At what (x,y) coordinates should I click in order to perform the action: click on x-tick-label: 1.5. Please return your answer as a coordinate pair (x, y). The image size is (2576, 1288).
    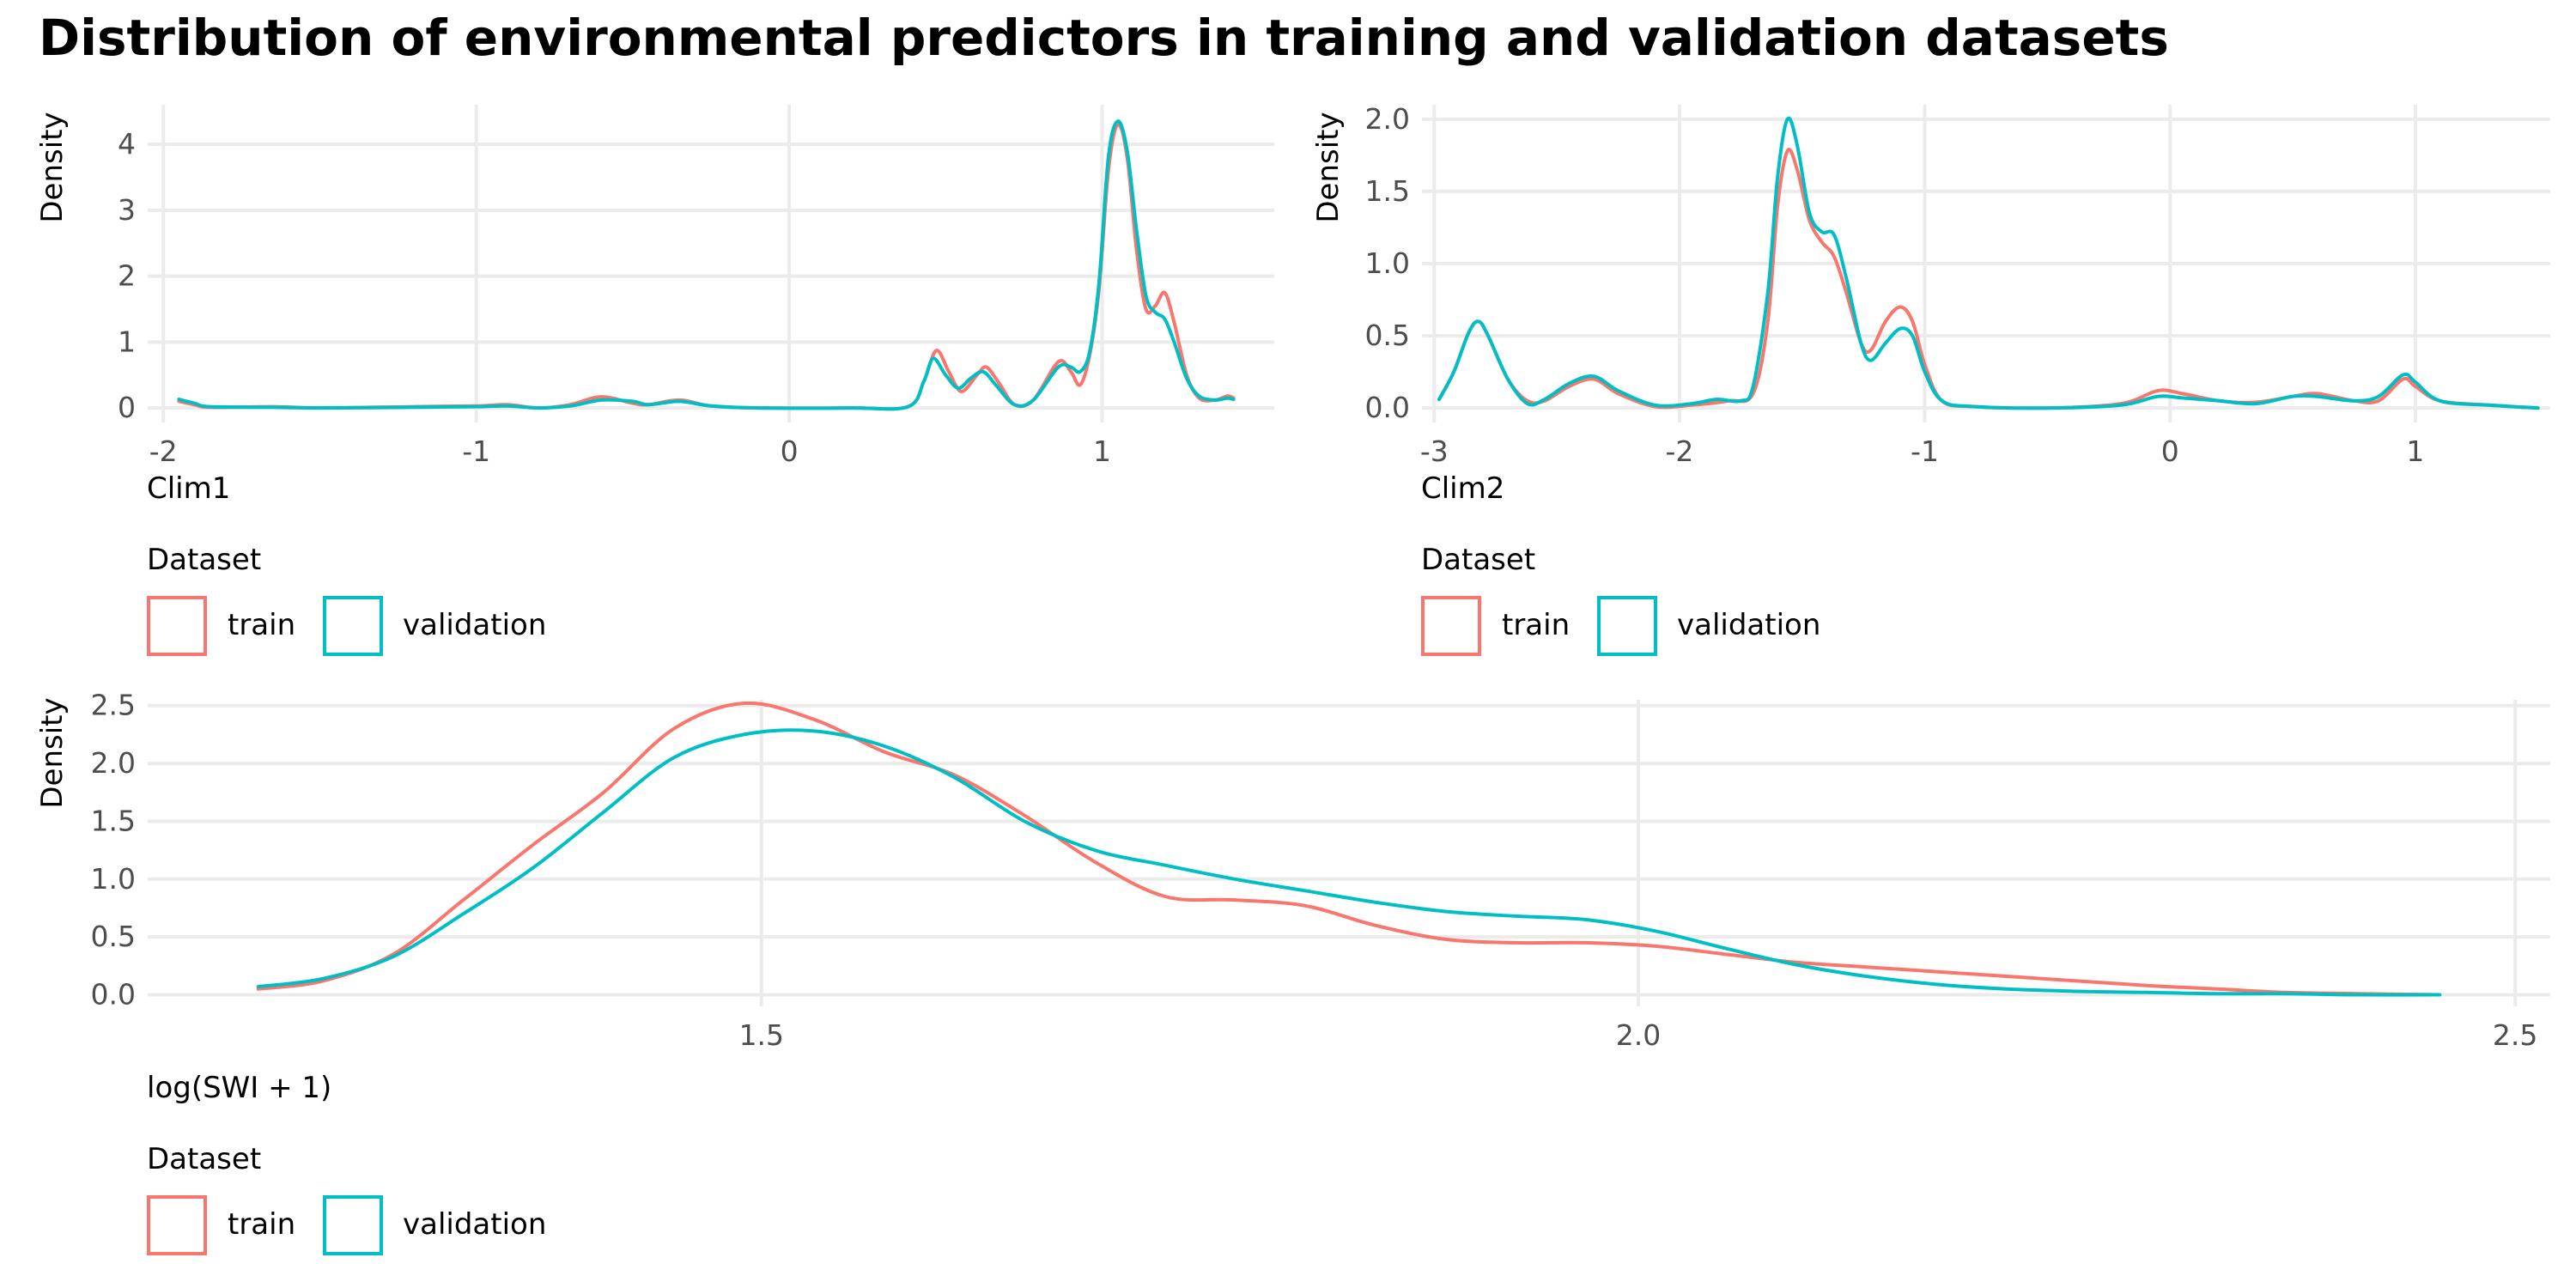
    Looking at the image, I should click on (761, 1035).